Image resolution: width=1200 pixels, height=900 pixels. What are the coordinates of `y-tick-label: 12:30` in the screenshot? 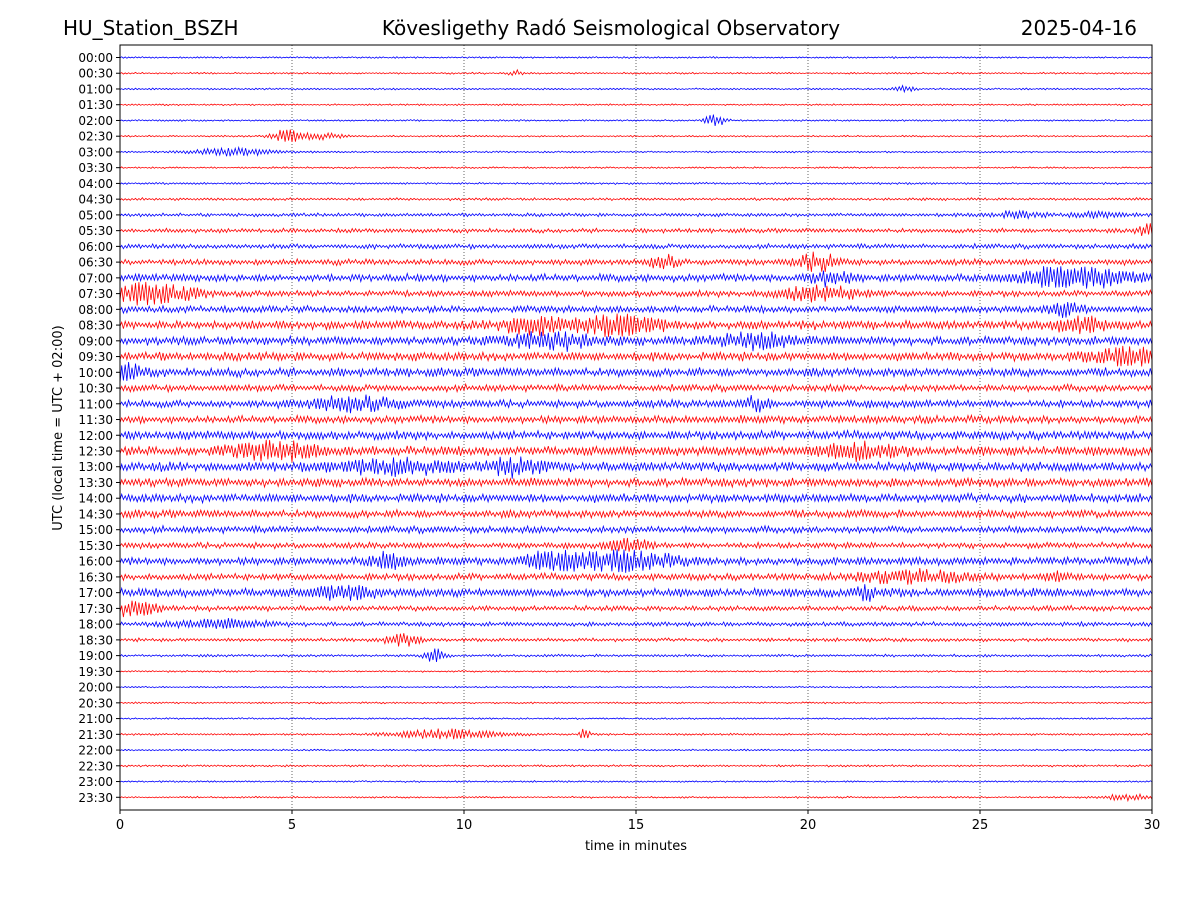 It's located at (95, 452).